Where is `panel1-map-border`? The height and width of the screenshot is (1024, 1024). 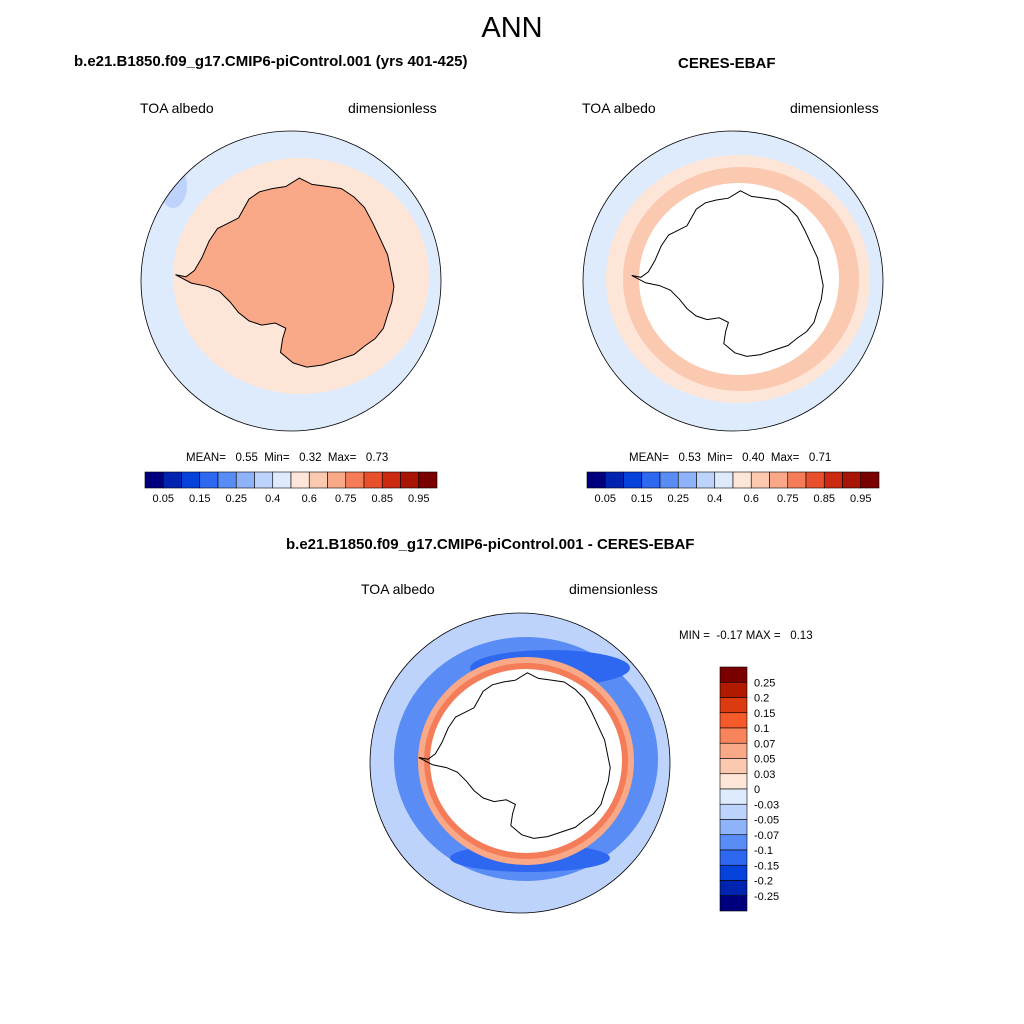
panel1-map-border is located at coordinates (291, 281).